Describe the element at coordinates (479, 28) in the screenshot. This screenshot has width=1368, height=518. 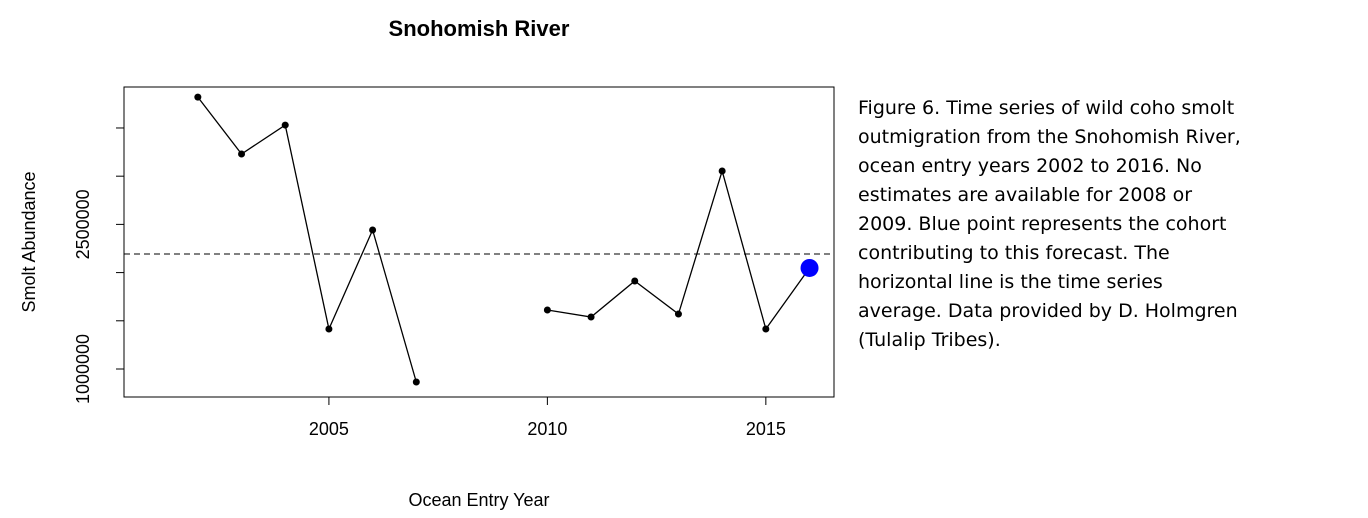
I see `chart-title: Snohomish River` at that location.